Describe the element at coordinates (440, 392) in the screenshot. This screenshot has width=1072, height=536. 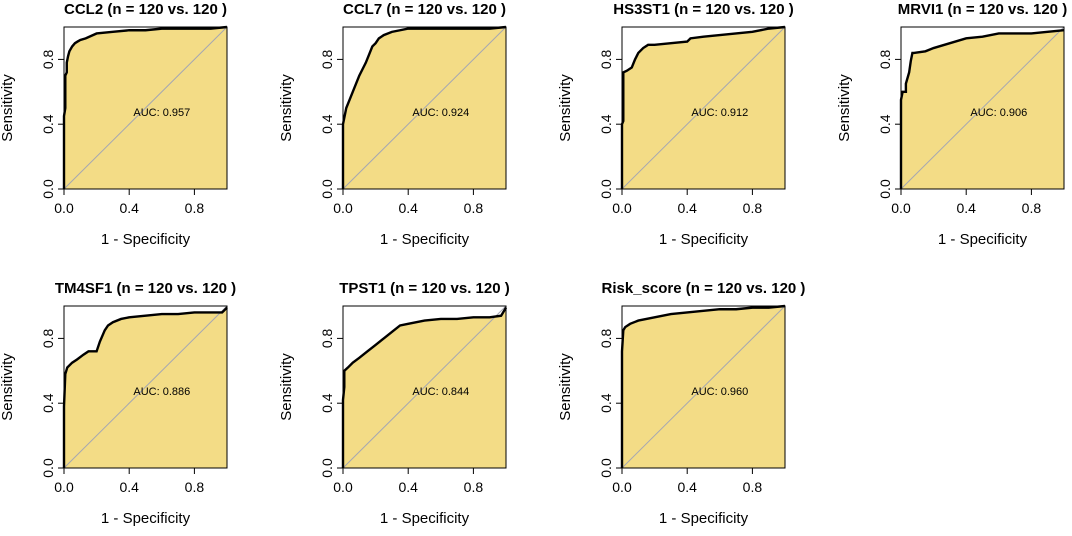
I see `auc-label: AUC: 0.844` at that location.